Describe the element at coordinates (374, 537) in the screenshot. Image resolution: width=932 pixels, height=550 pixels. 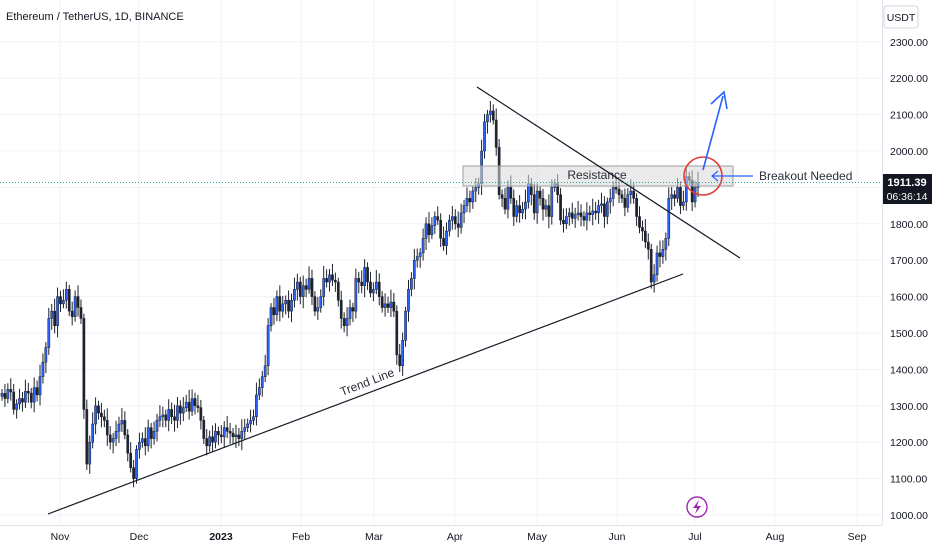
I see `time-tick-label: Mar` at that location.